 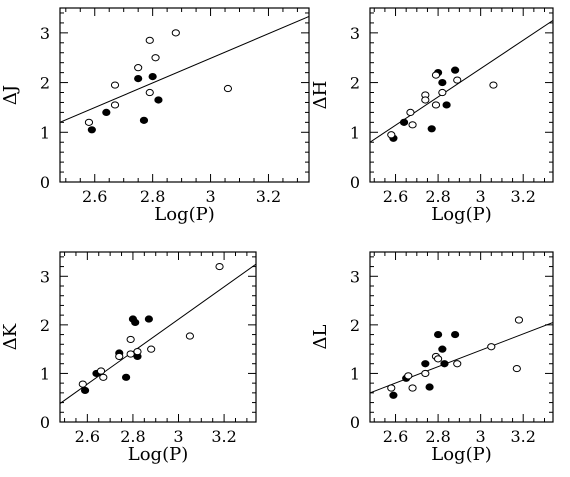 I want to click on delta-h-x-tick-label: 3.2, so click(x=522, y=196).